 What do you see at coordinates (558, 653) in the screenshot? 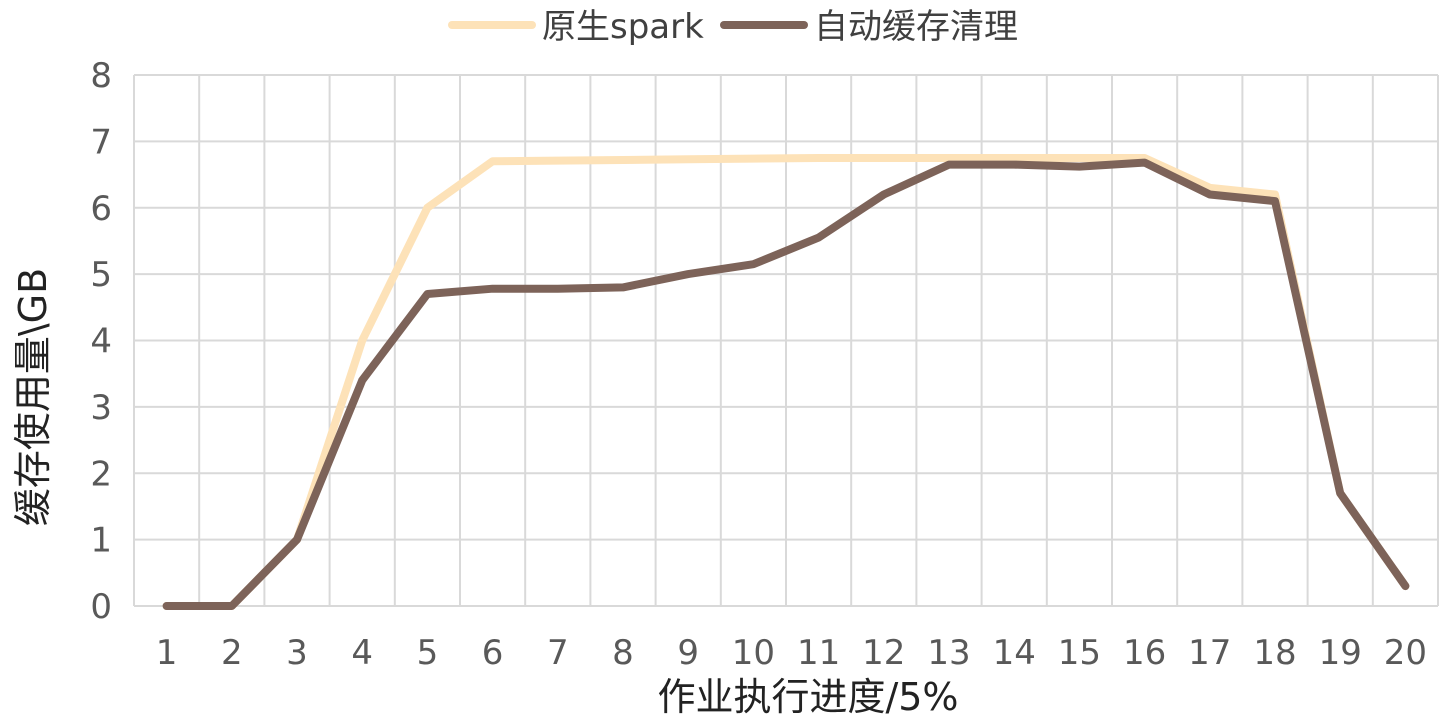
I see `x-tick-label: 7` at bounding box center [558, 653].